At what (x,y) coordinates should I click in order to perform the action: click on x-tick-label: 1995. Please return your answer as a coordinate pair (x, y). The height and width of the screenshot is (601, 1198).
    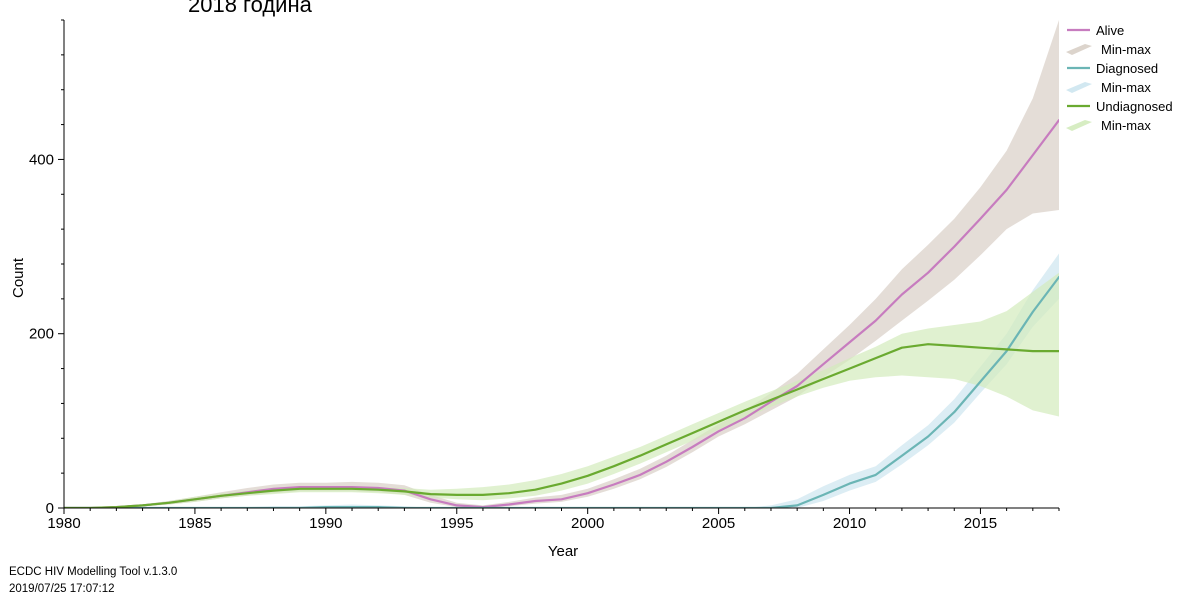
    Looking at the image, I should click on (456, 523).